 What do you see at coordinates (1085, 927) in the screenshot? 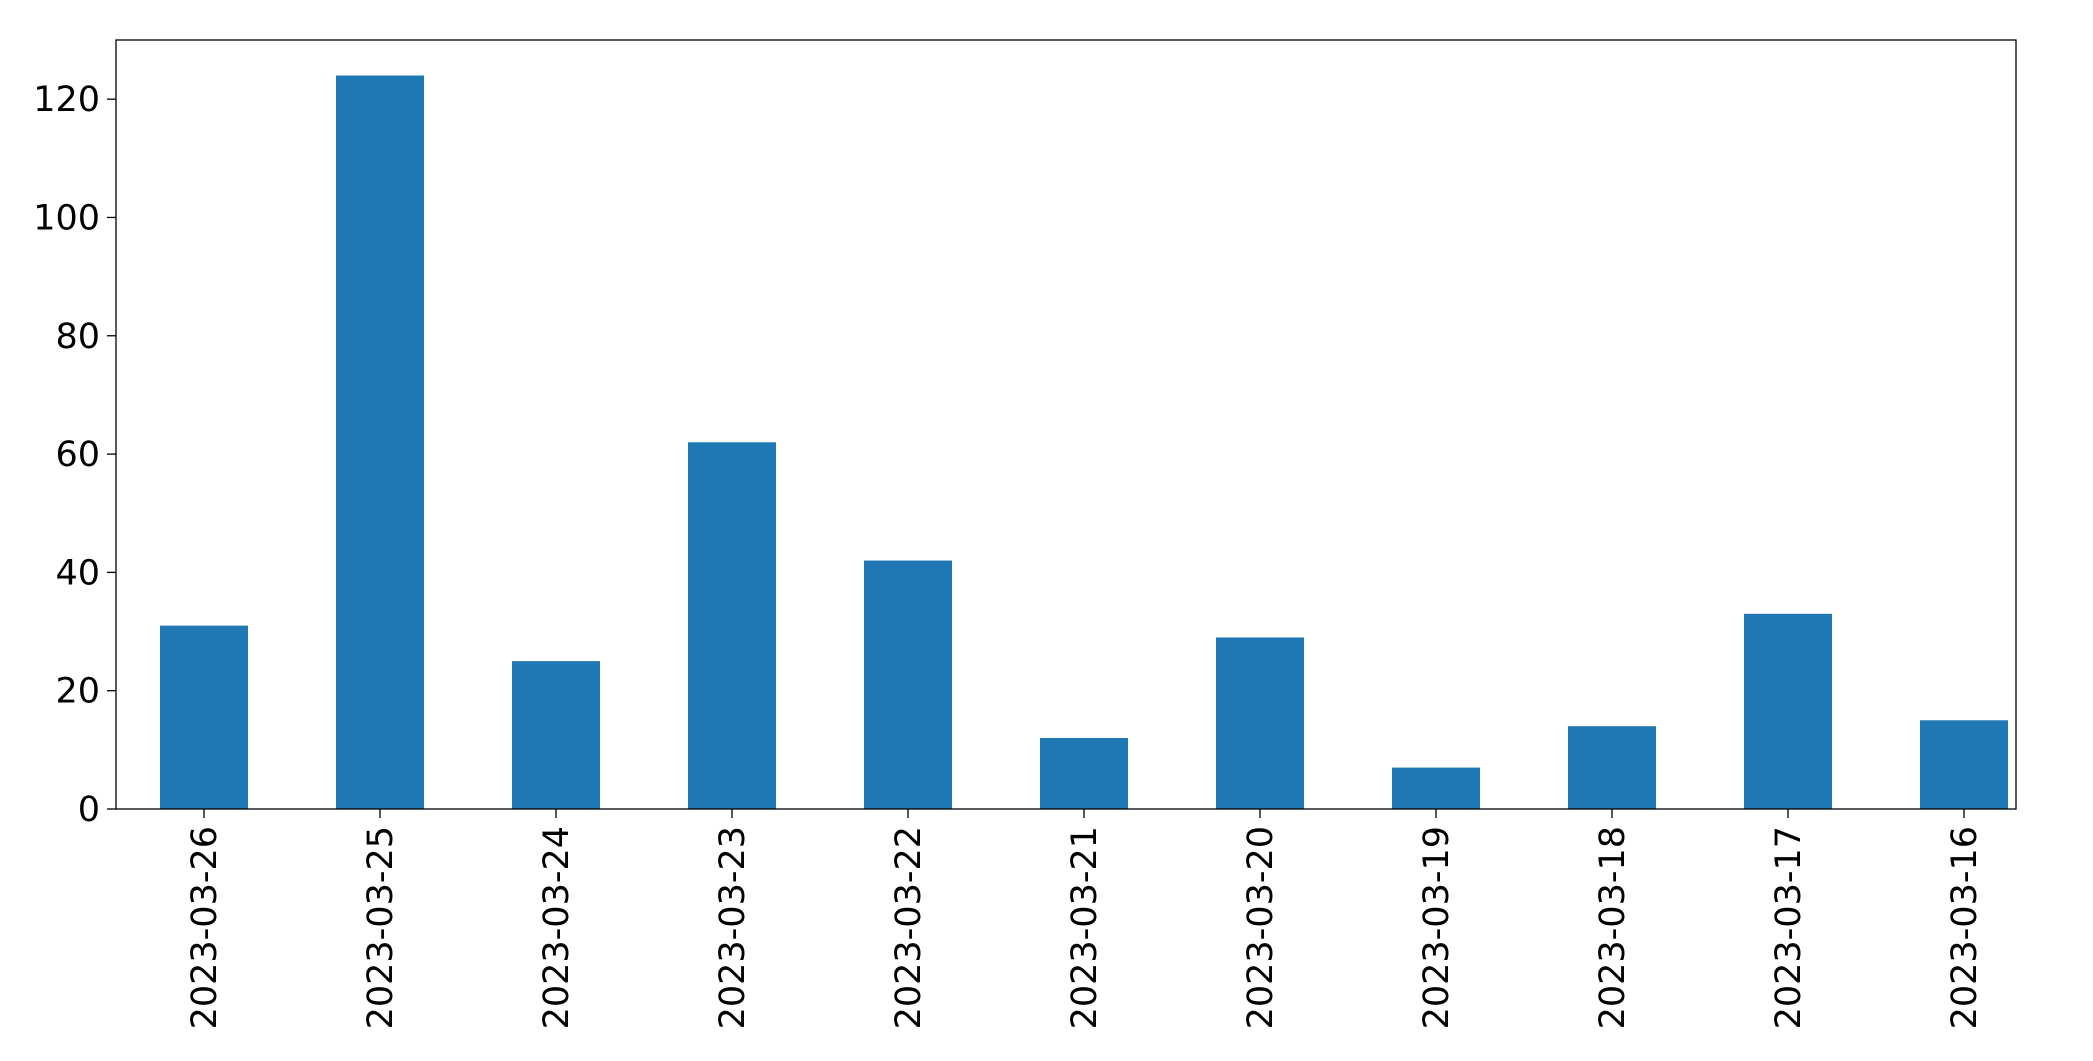
I see `x-tick-label: 2023-03-21` at bounding box center [1085, 927].